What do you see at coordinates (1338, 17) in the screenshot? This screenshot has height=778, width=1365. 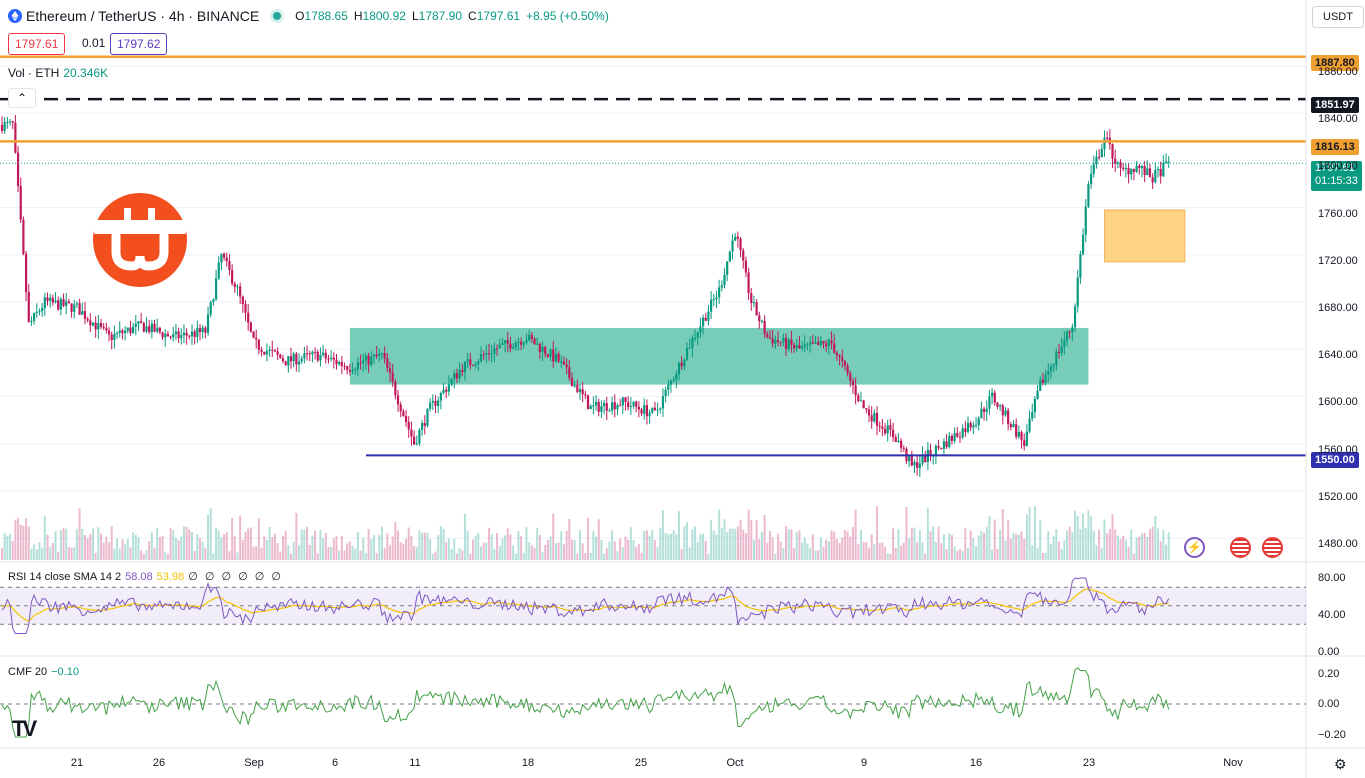 I see `currency-selector: USDT` at bounding box center [1338, 17].